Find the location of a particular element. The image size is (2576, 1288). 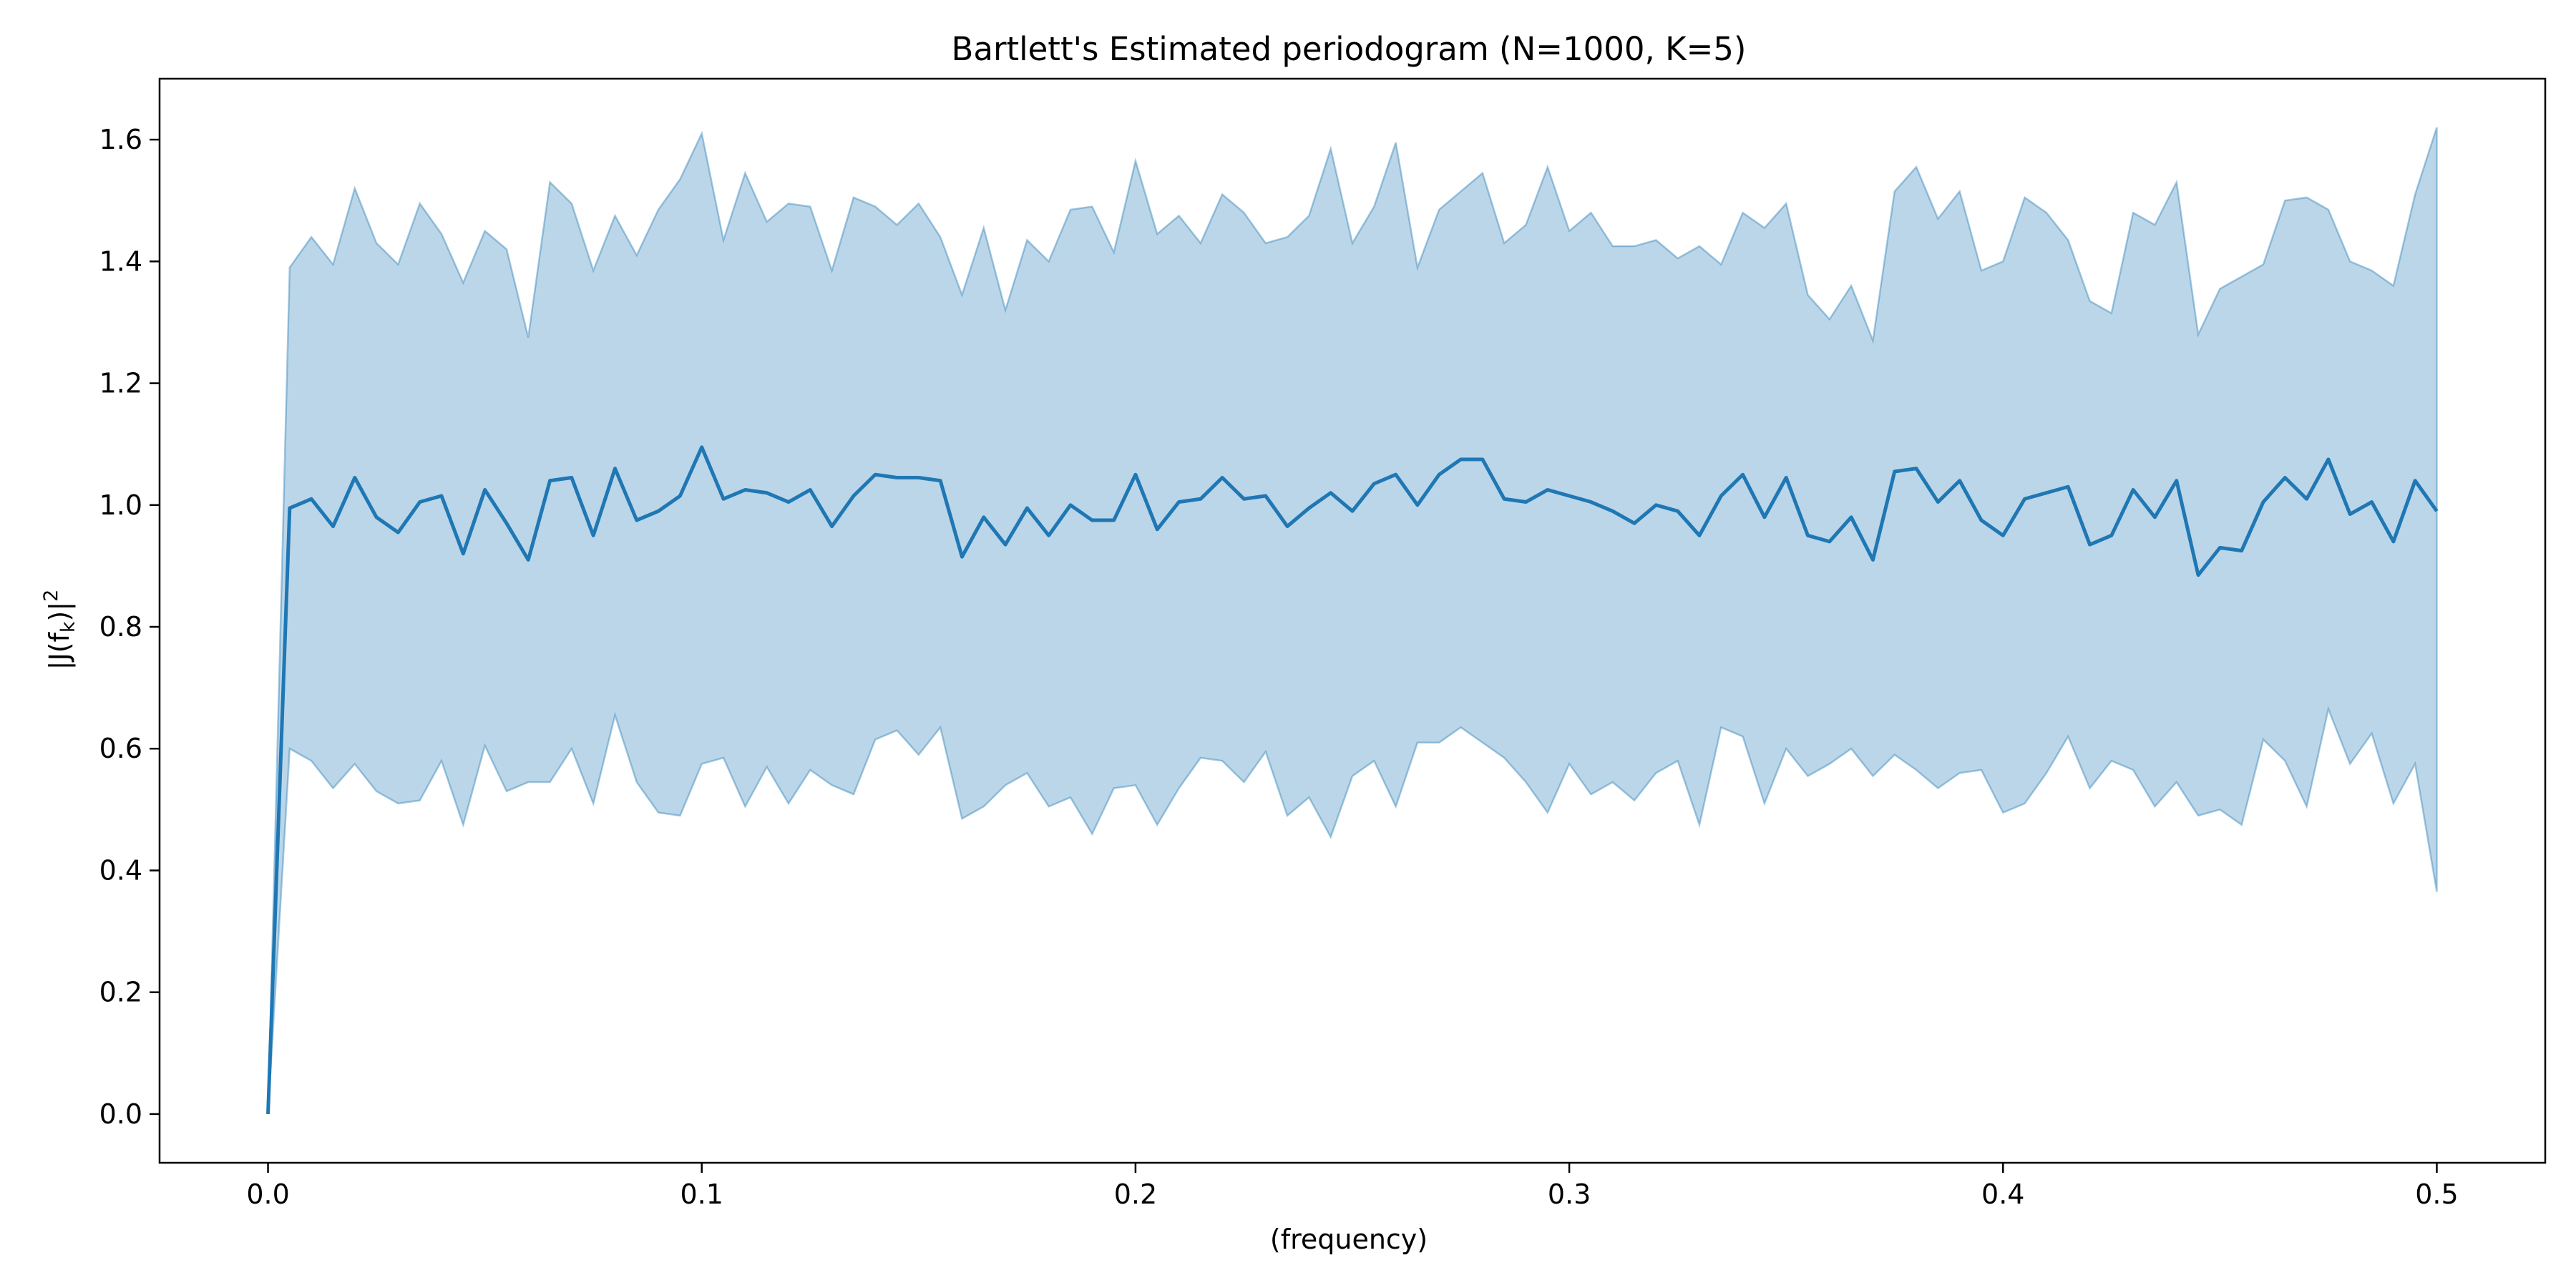

y-tick-label: 0.6 is located at coordinates (120, 748).